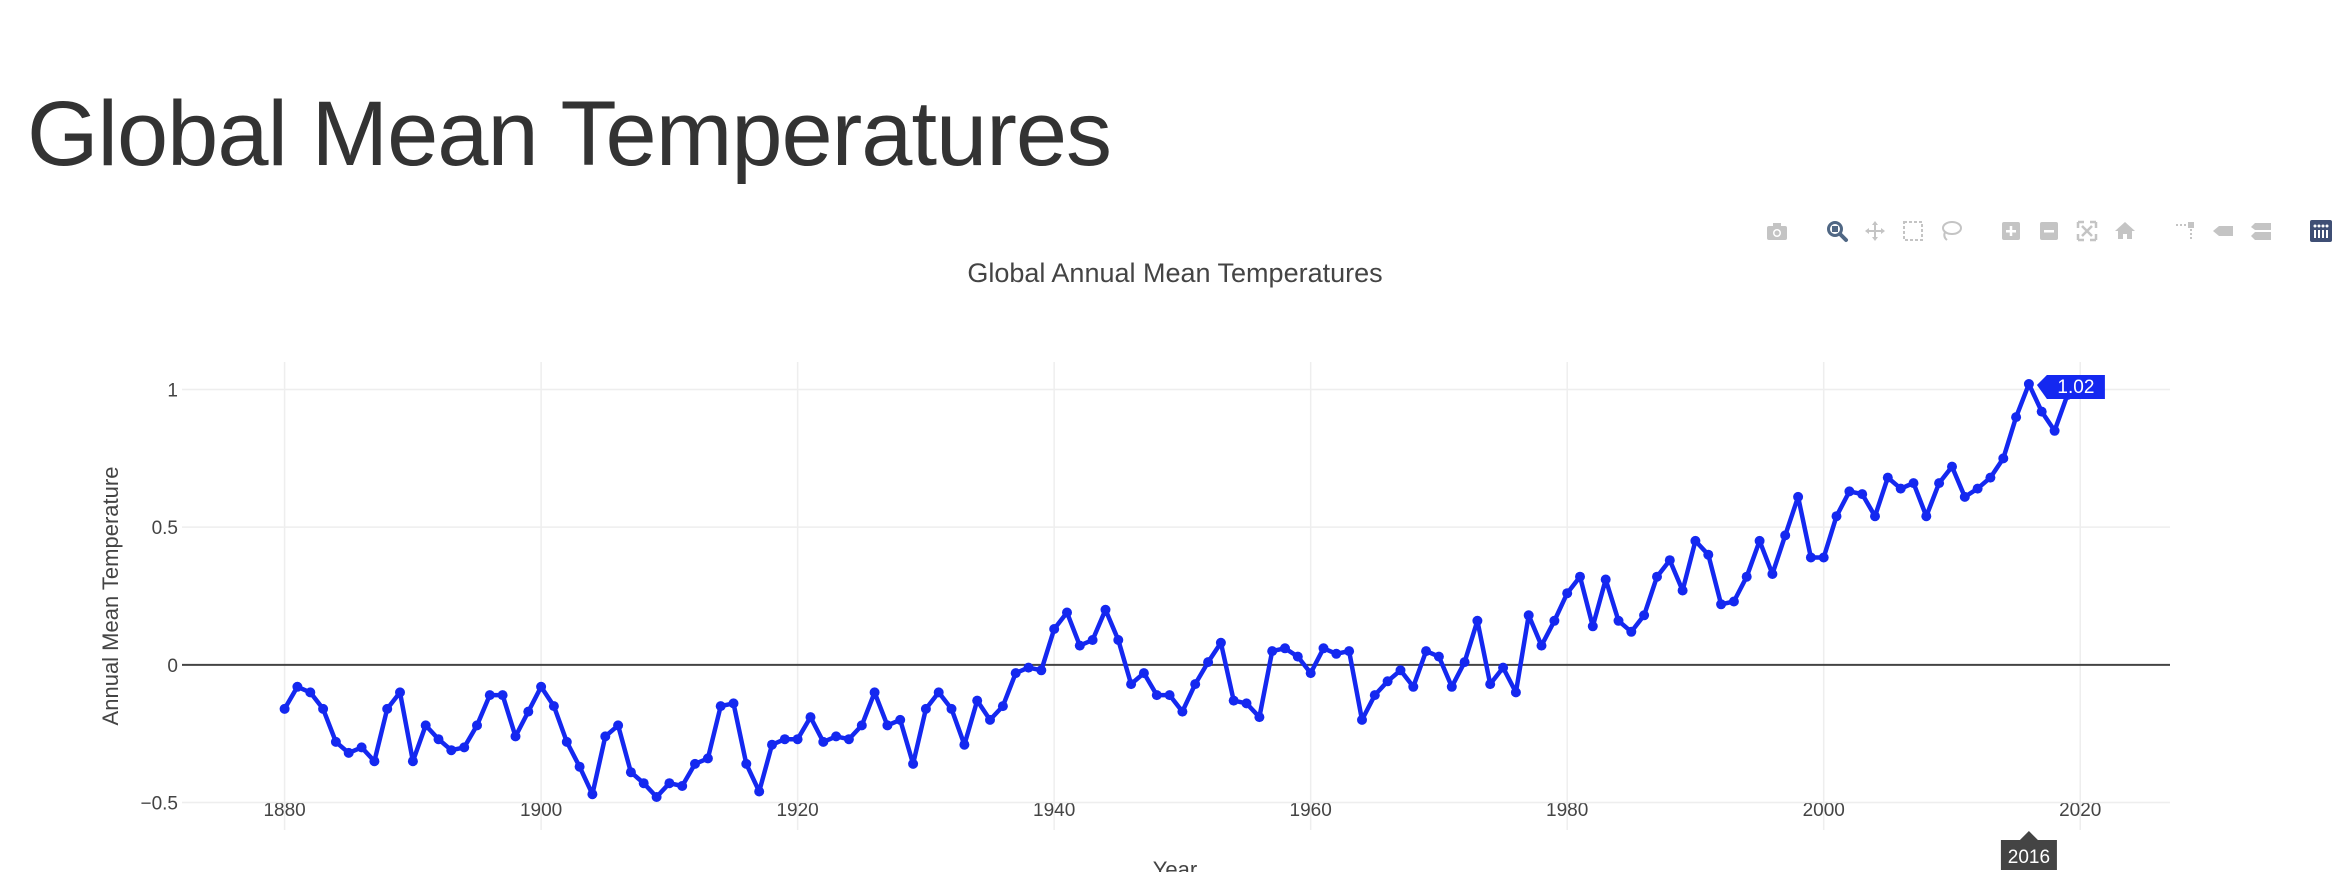  What do you see at coordinates (2321, 231) in the screenshot?
I see `plotly-logo-button` at bounding box center [2321, 231].